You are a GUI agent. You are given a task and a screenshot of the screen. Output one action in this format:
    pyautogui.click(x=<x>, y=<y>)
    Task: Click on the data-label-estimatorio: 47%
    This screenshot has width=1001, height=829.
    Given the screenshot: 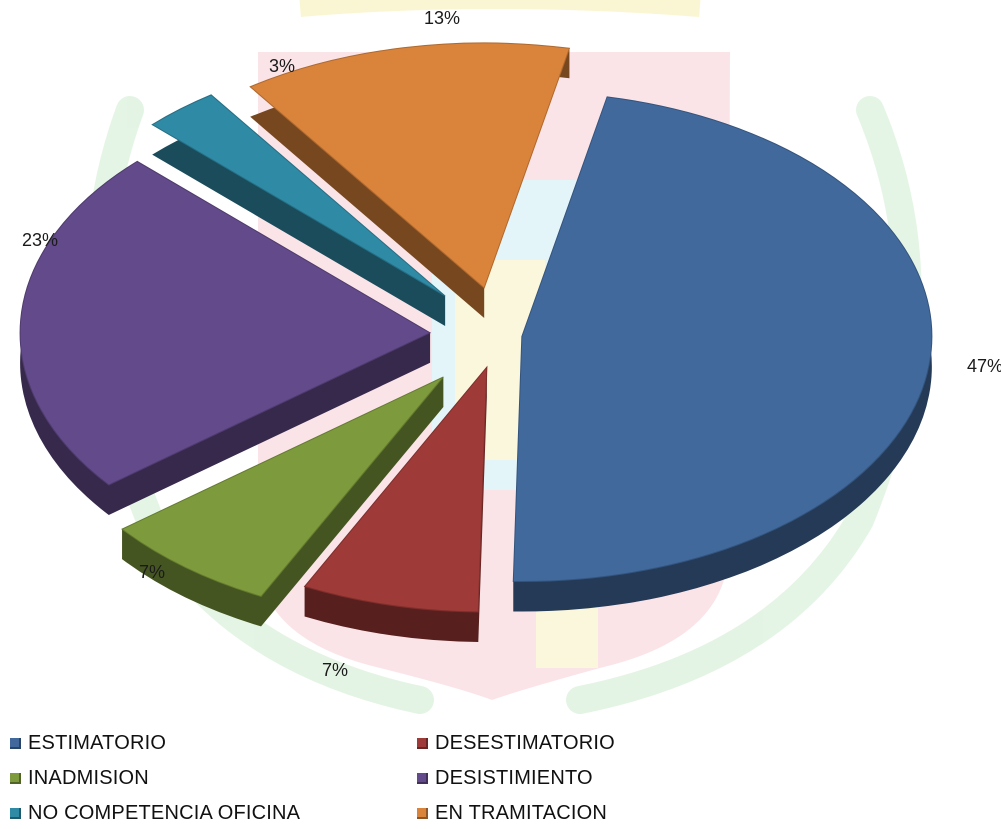 What is the action you would take?
    pyautogui.click(x=984, y=366)
    